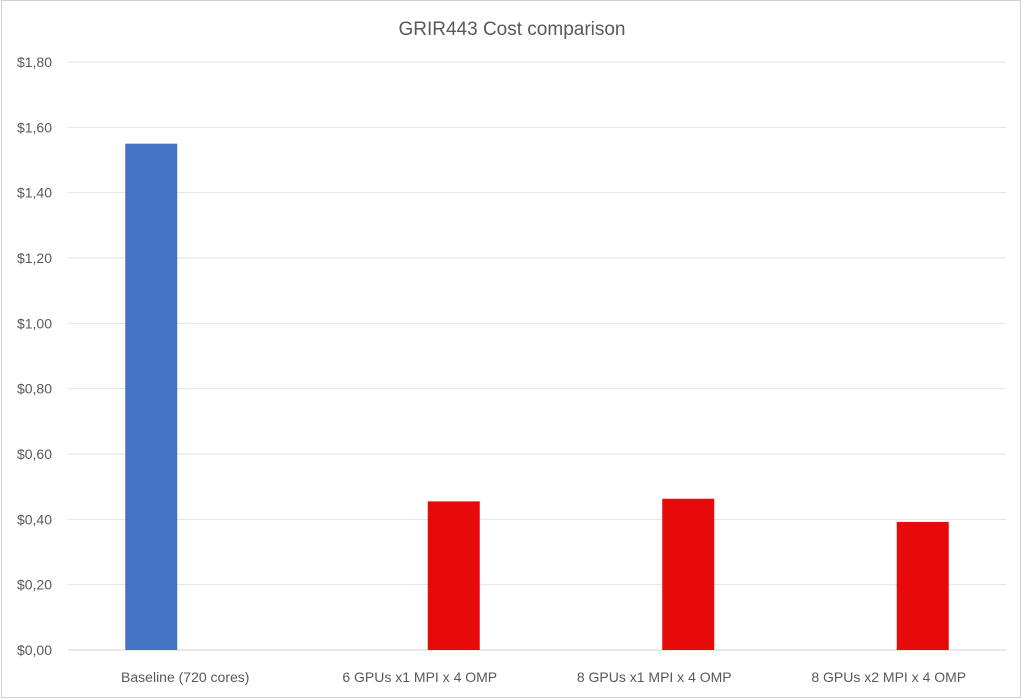 The image size is (1024, 700). Describe the element at coordinates (34, 454) in the screenshot. I see `y-tick-label: $0,60` at that location.